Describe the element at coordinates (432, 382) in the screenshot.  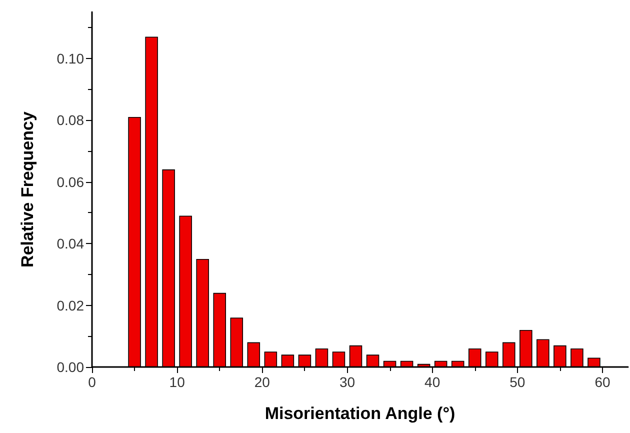
I see `x-tick-label: 40` at that location.